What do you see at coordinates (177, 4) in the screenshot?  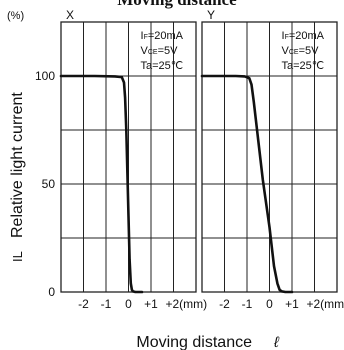 I see `chart-title: Moving distance` at bounding box center [177, 4].